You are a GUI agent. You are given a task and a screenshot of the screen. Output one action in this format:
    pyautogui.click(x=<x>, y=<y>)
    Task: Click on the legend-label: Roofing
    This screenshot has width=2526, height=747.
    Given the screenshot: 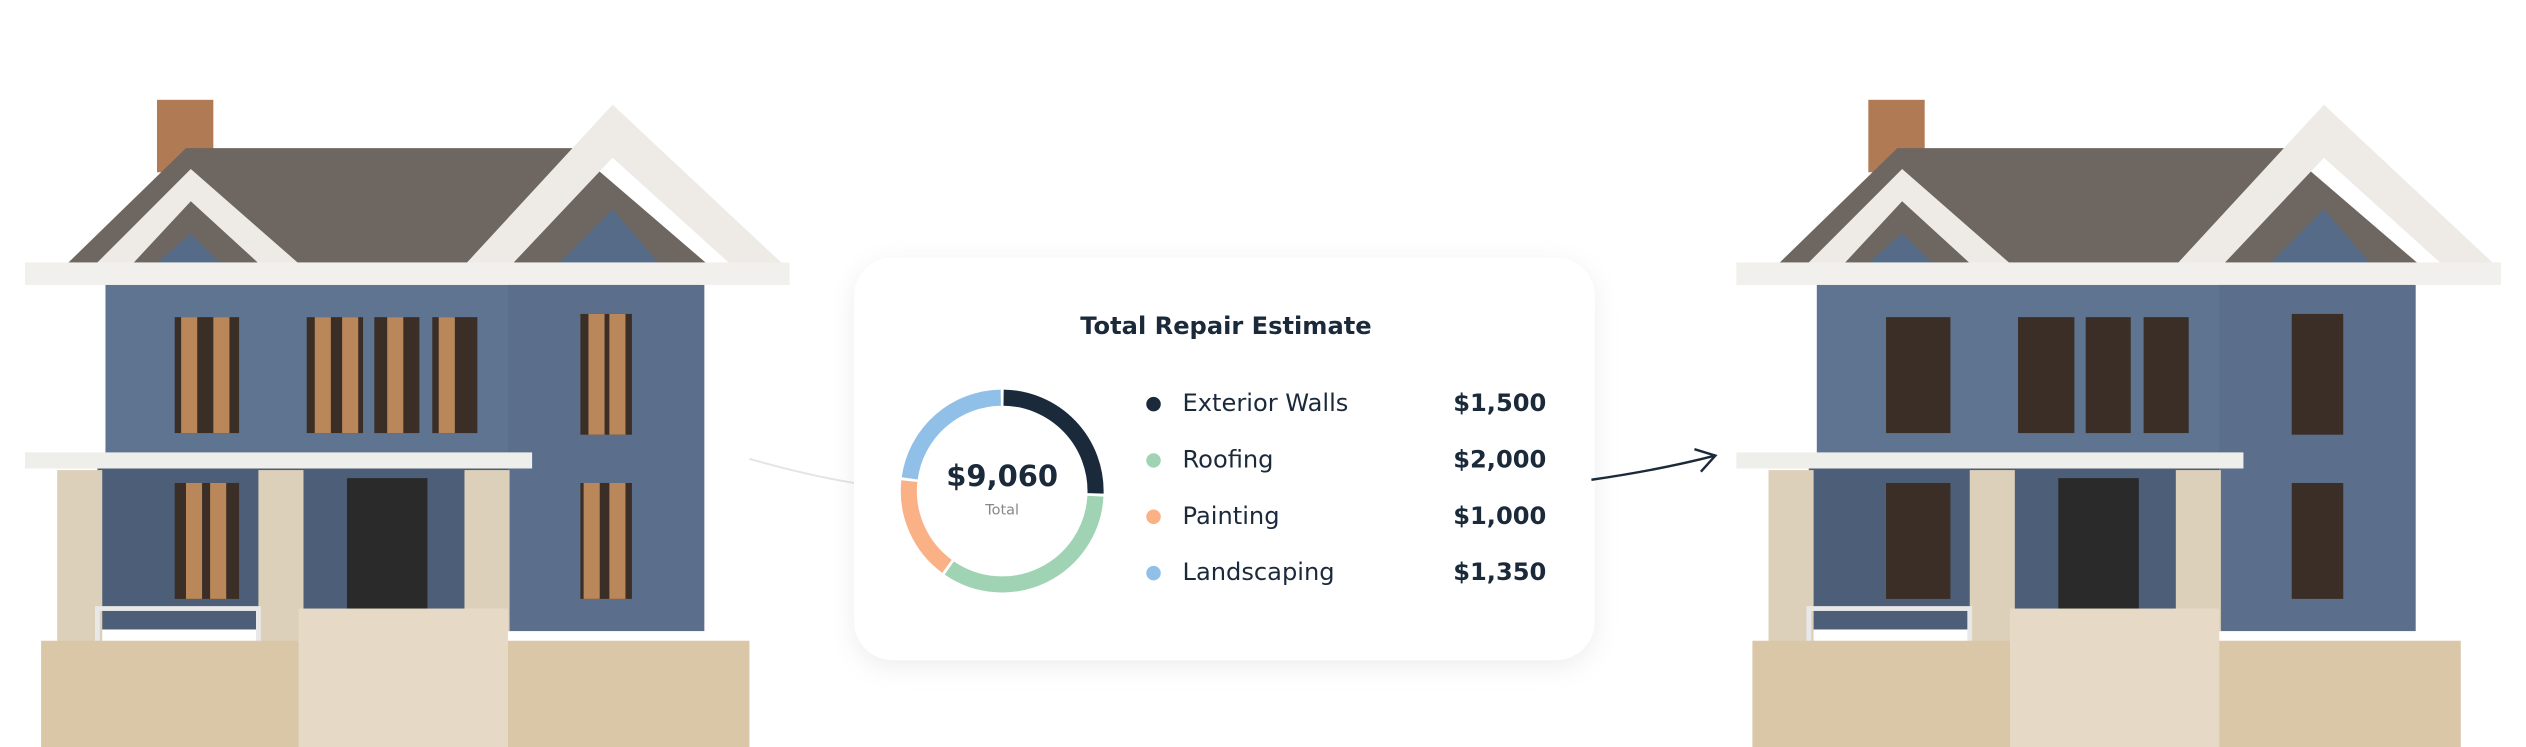 What is the action you would take?
    pyautogui.click(x=1228, y=459)
    